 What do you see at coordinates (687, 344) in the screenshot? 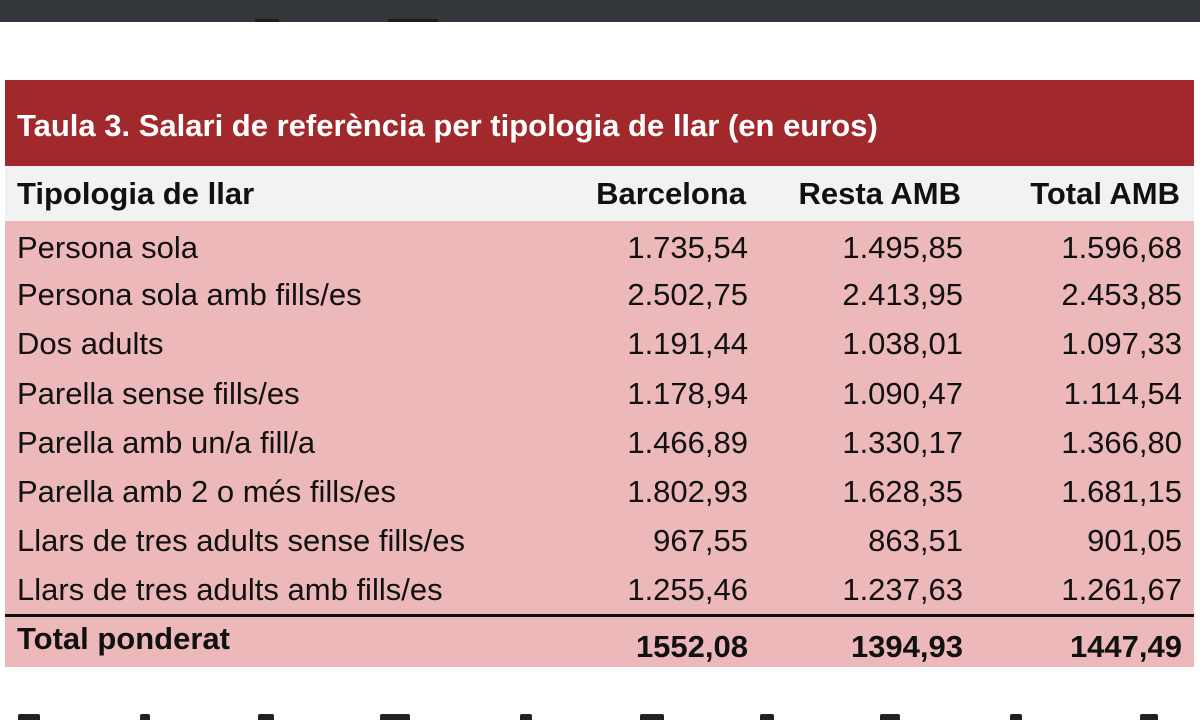
I see `cell-barcelona: 1.191,44` at bounding box center [687, 344].